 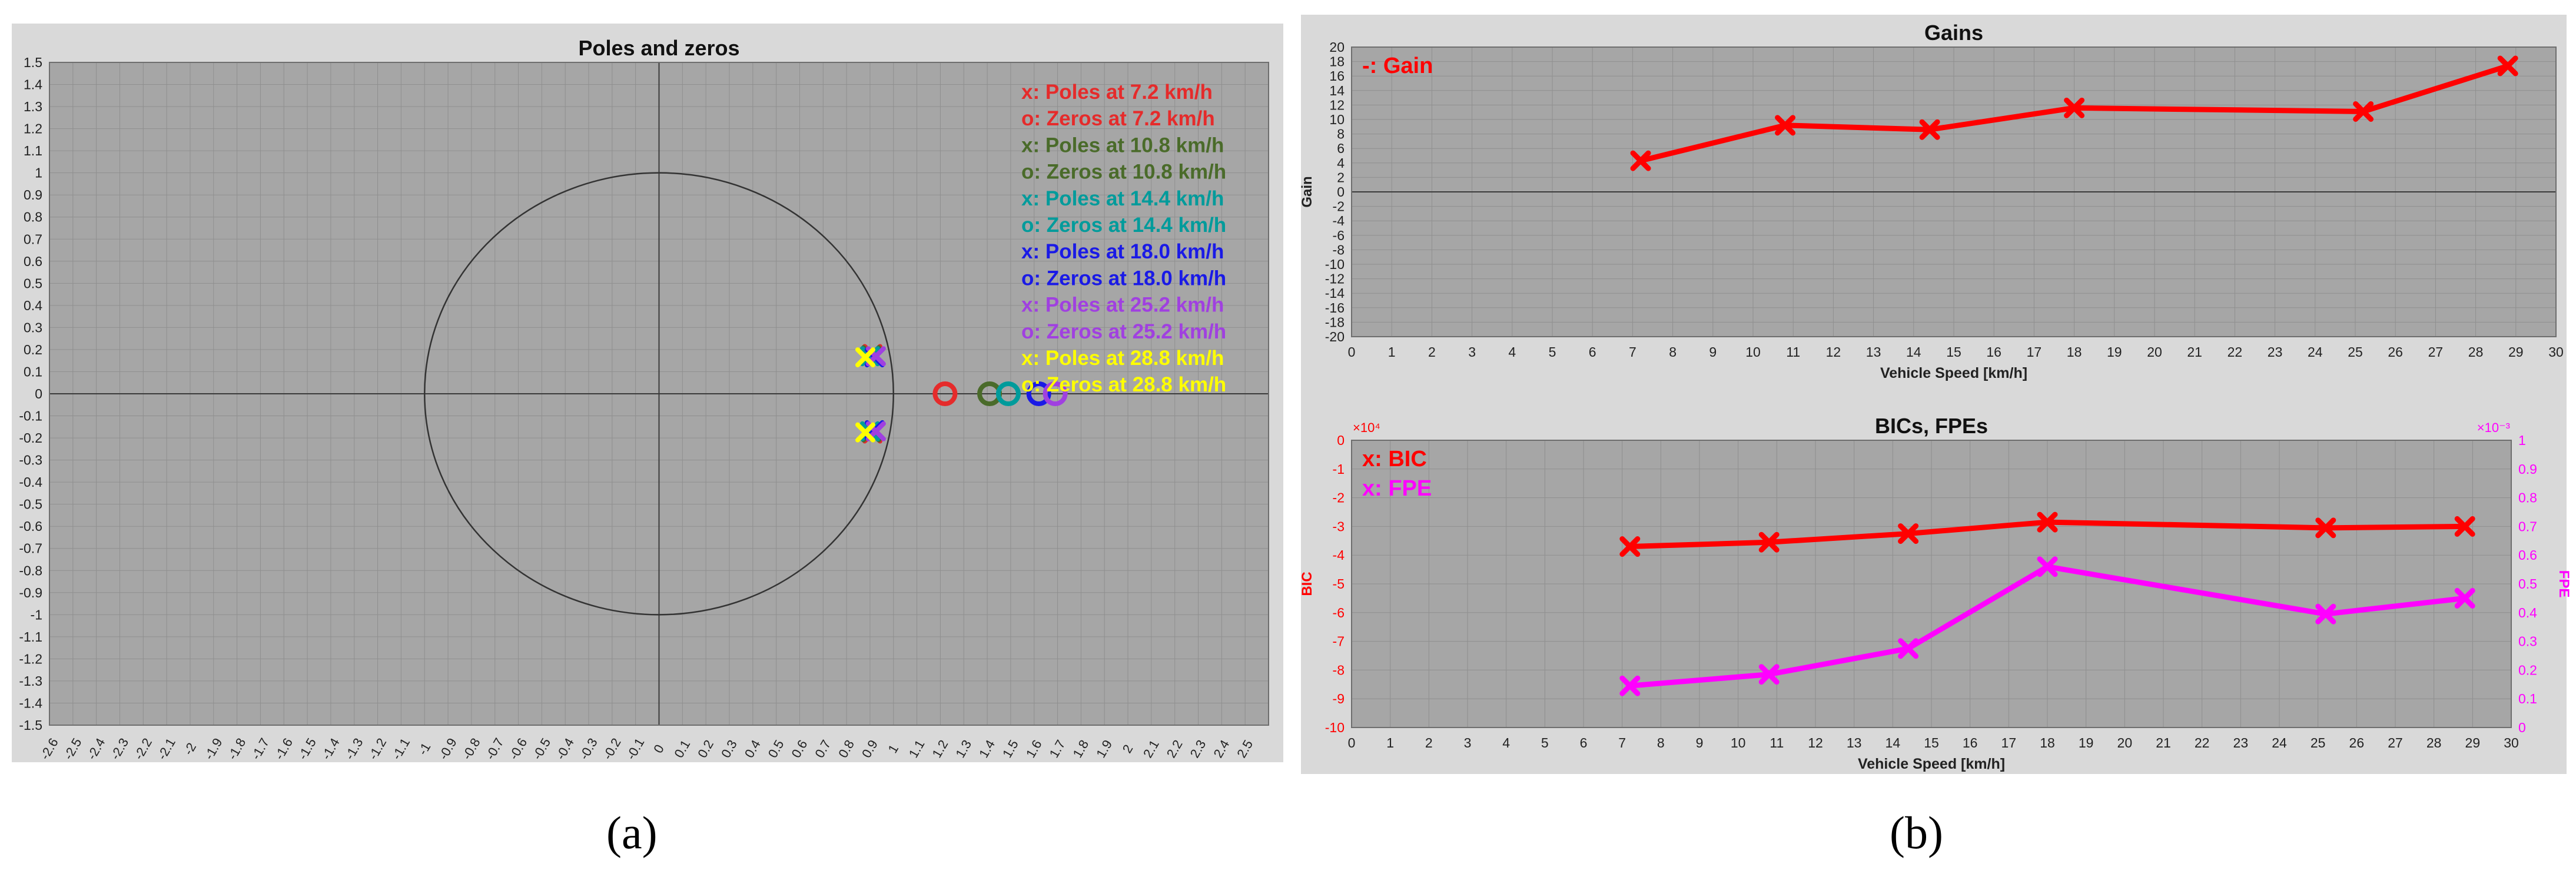 I want to click on c2-ytick-label: -6, so click(x=1339, y=612).